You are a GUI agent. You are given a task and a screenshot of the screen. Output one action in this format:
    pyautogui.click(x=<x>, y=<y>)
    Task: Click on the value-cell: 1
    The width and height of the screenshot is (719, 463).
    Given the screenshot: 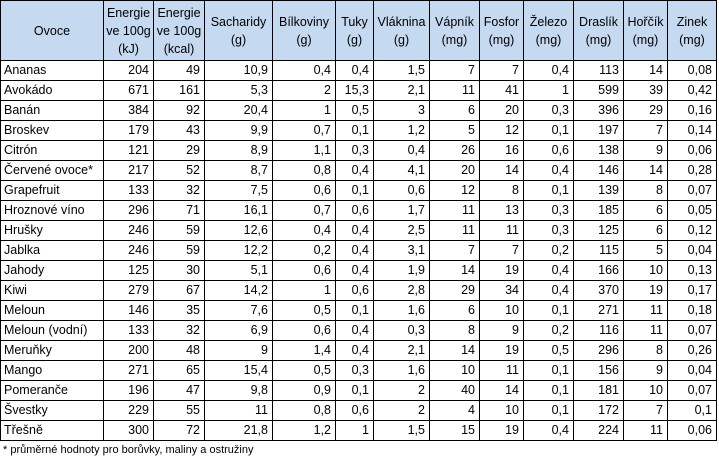 What is the action you would take?
    pyautogui.click(x=304, y=110)
    